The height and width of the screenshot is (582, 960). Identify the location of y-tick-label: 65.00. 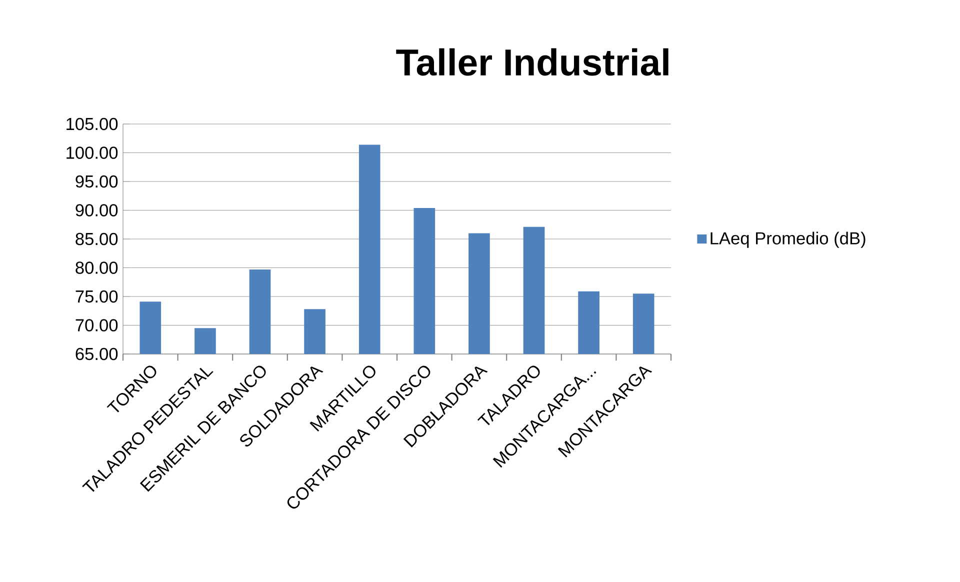
(97, 354).